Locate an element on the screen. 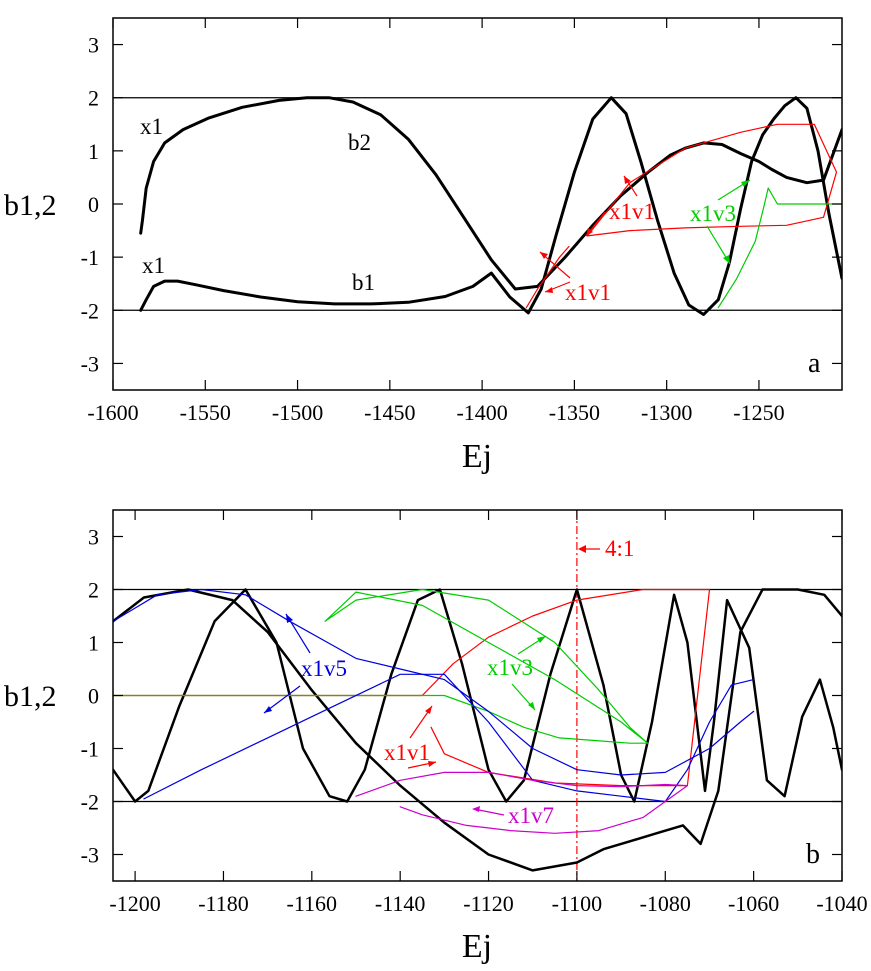  annotation-b-x1v3-text: x1v3 is located at coordinates (510, 667).